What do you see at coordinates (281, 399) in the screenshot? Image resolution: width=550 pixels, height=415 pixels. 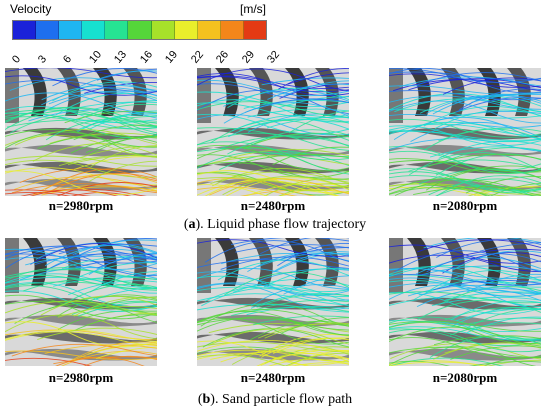 I see `caption-text: ). Sand particle flow path` at bounding box center [281, 399].